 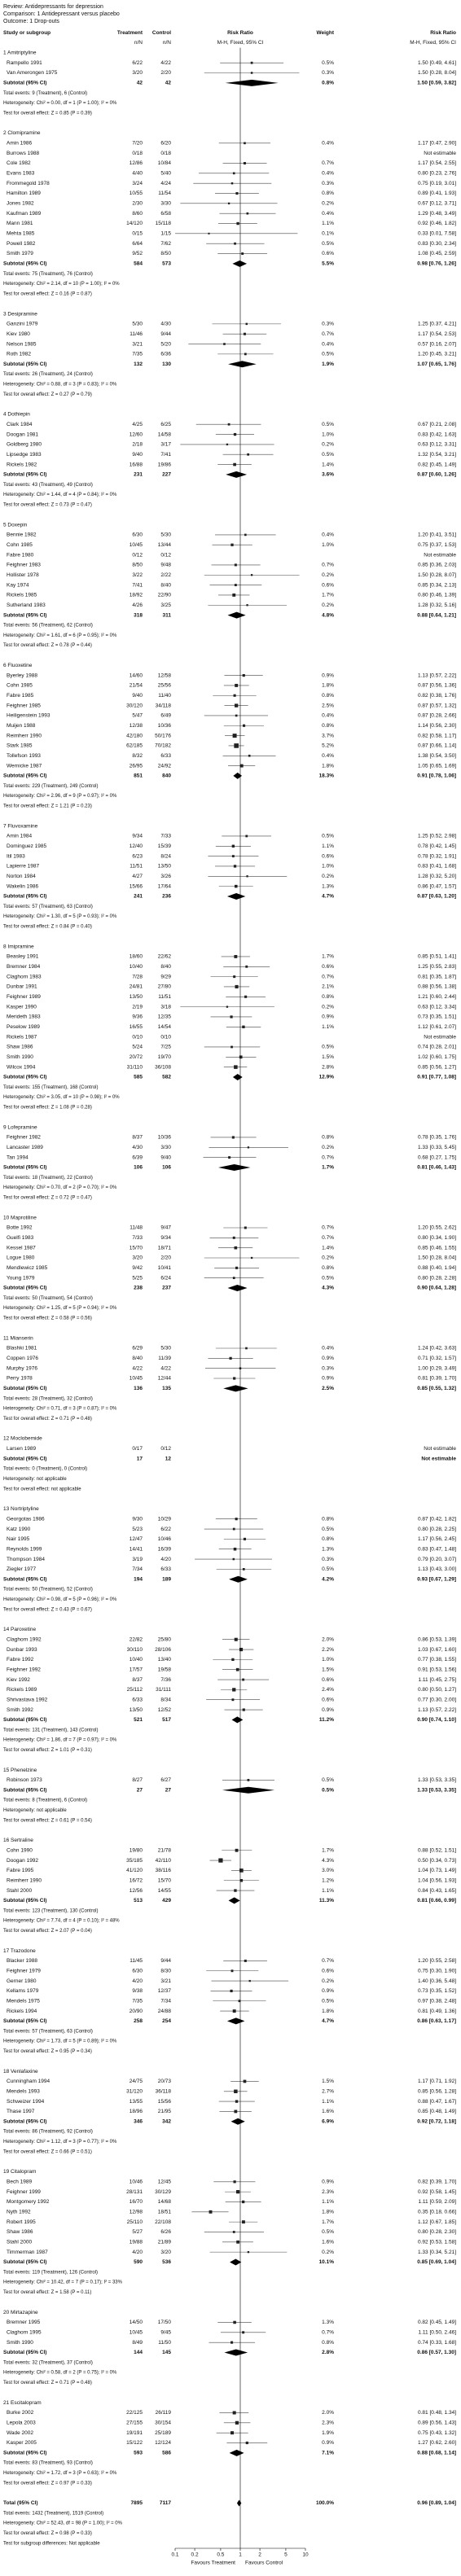 I want to click on treatment-count: 144, so click(x=138, y=2352).